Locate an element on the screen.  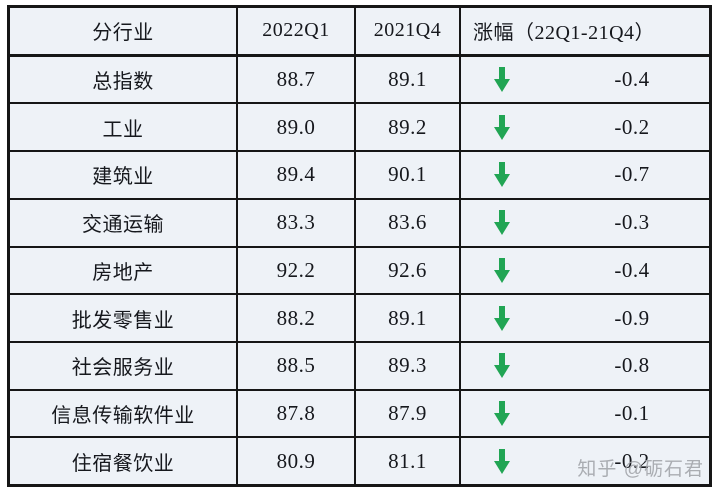
table-row: 总指数 88.7 89.1 -0.4 is located at coordinates (359, 80).